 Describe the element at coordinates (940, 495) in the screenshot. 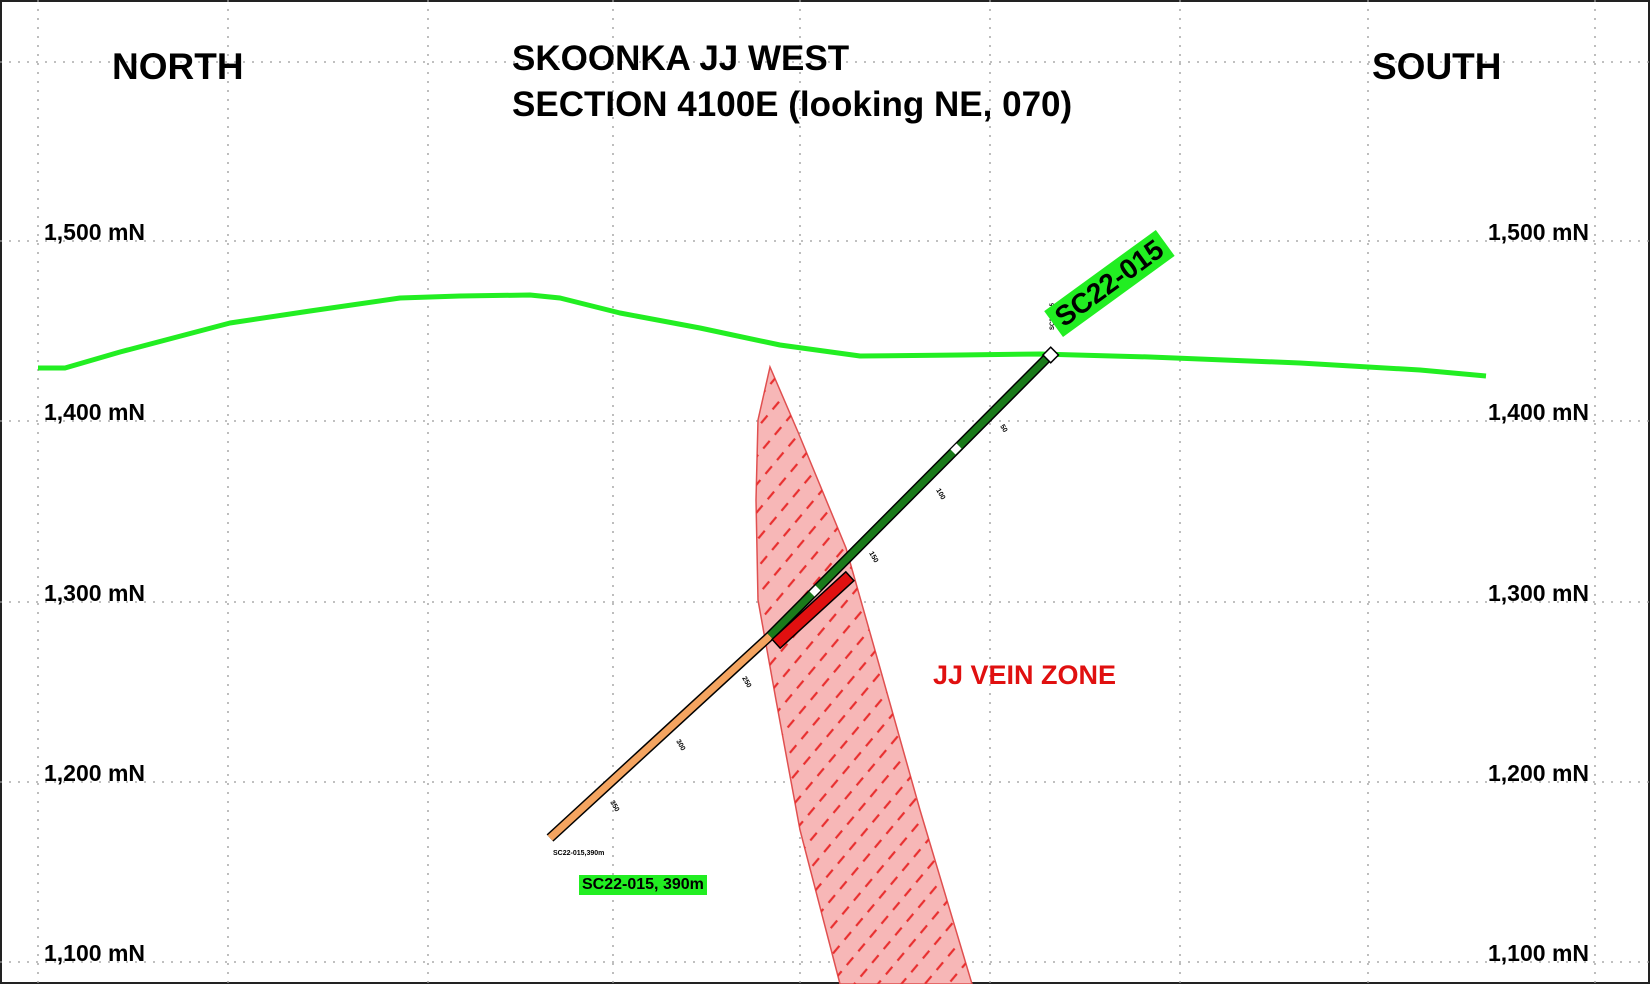

I see `depth-tick: 100` at that location.